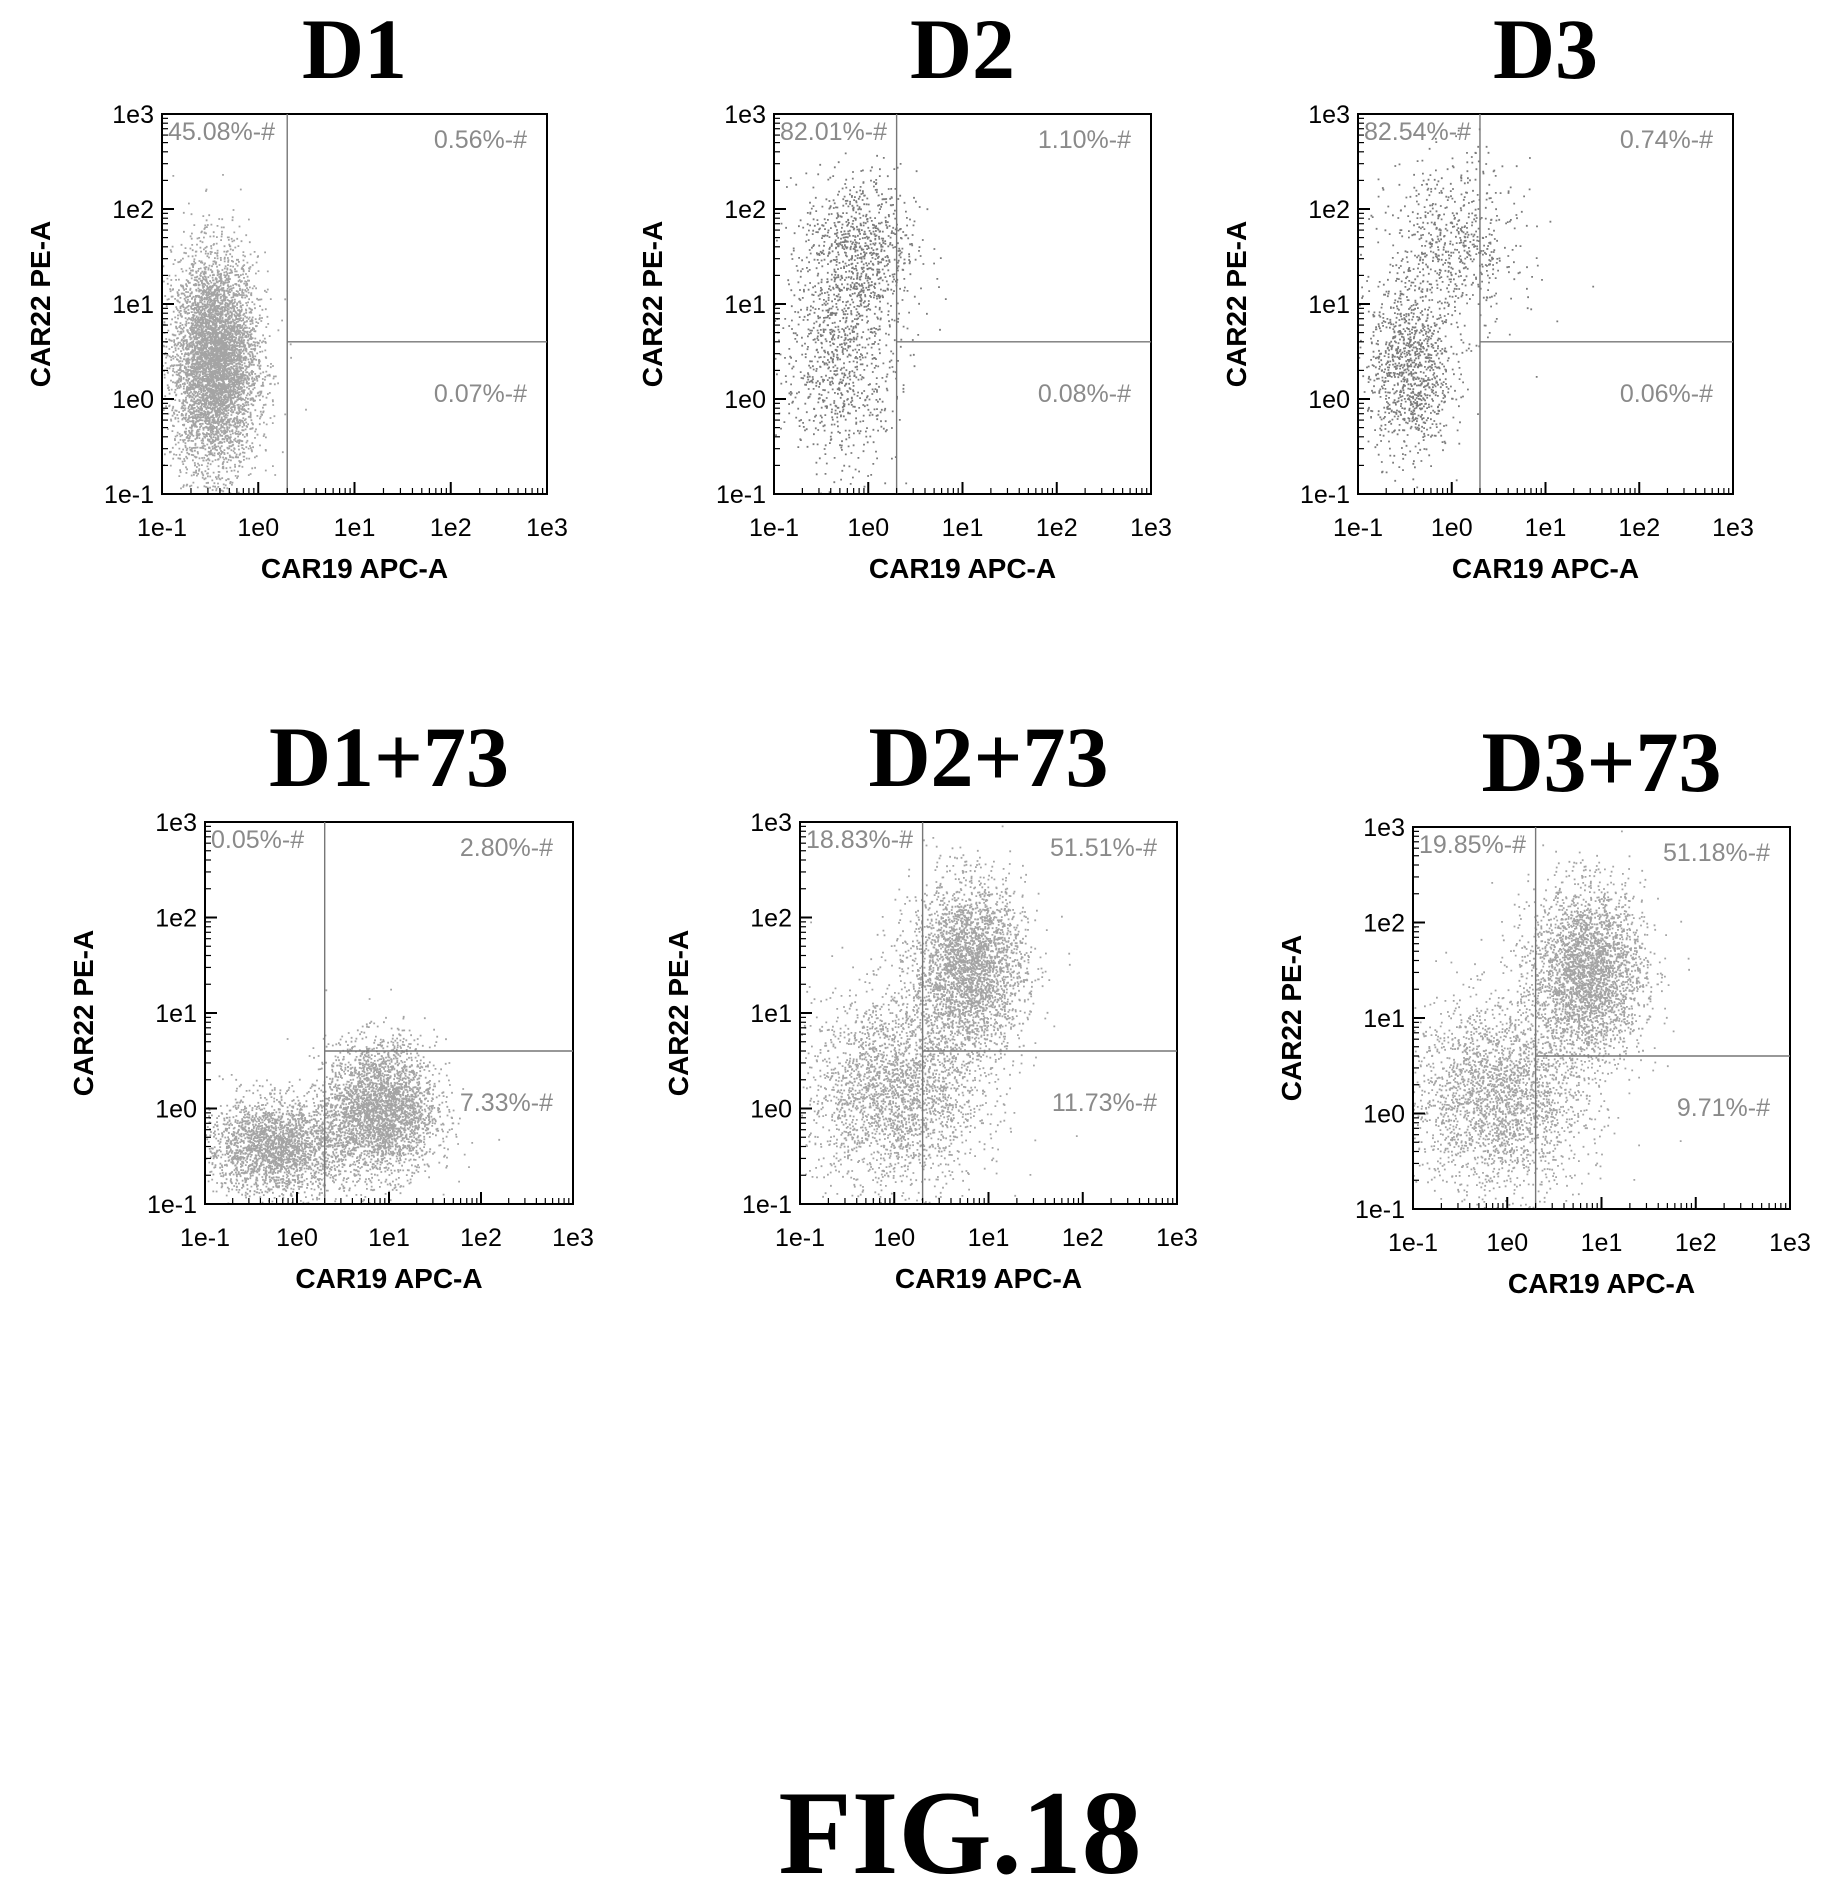  What do you see at coordinates (1084, 394) in the screenshot?
I see `quadrant-lower-right: 0.08%-#` at bounding box center [1084, 394].